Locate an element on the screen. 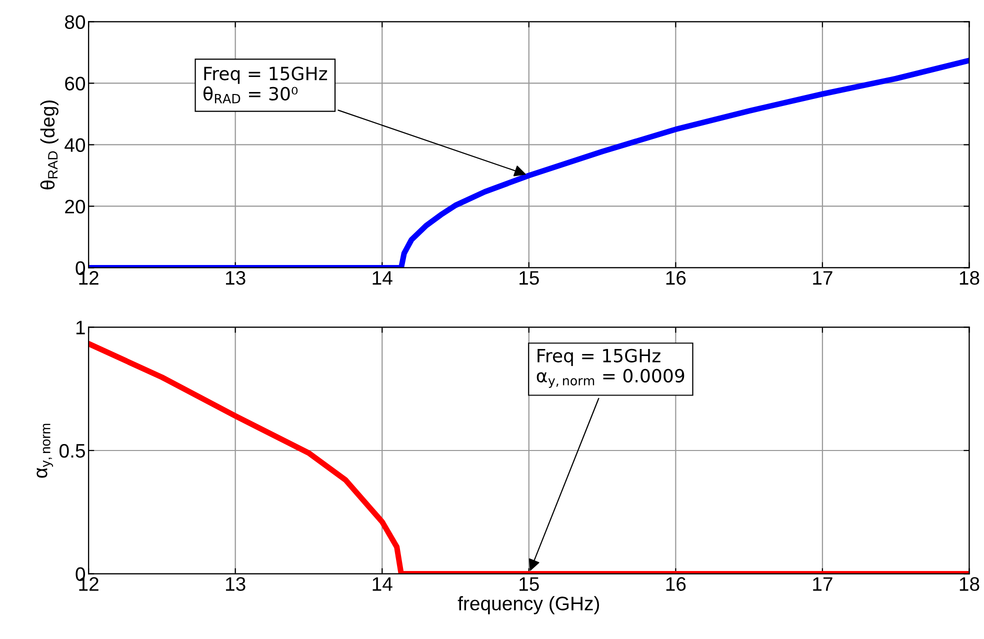  y-tick-label: 80 is located at coordinates (75, 22).